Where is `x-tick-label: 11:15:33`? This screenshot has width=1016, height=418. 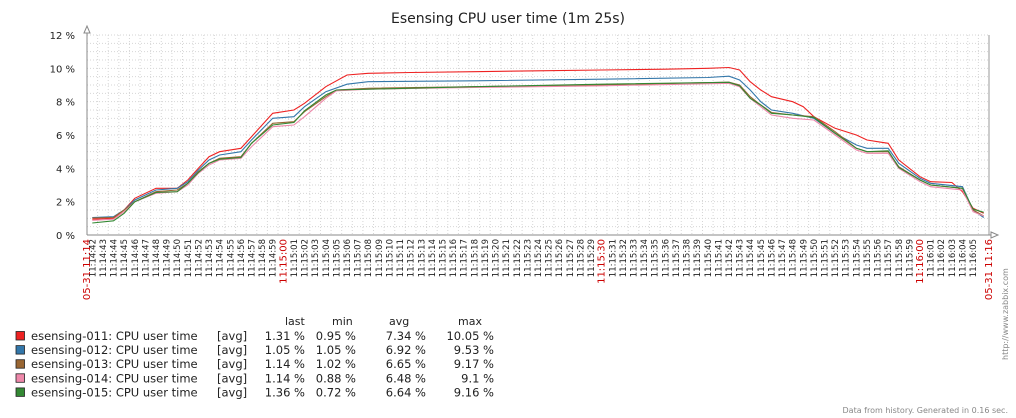 x-tick-label: 11:15:33 is located at coordinates (635, 258).